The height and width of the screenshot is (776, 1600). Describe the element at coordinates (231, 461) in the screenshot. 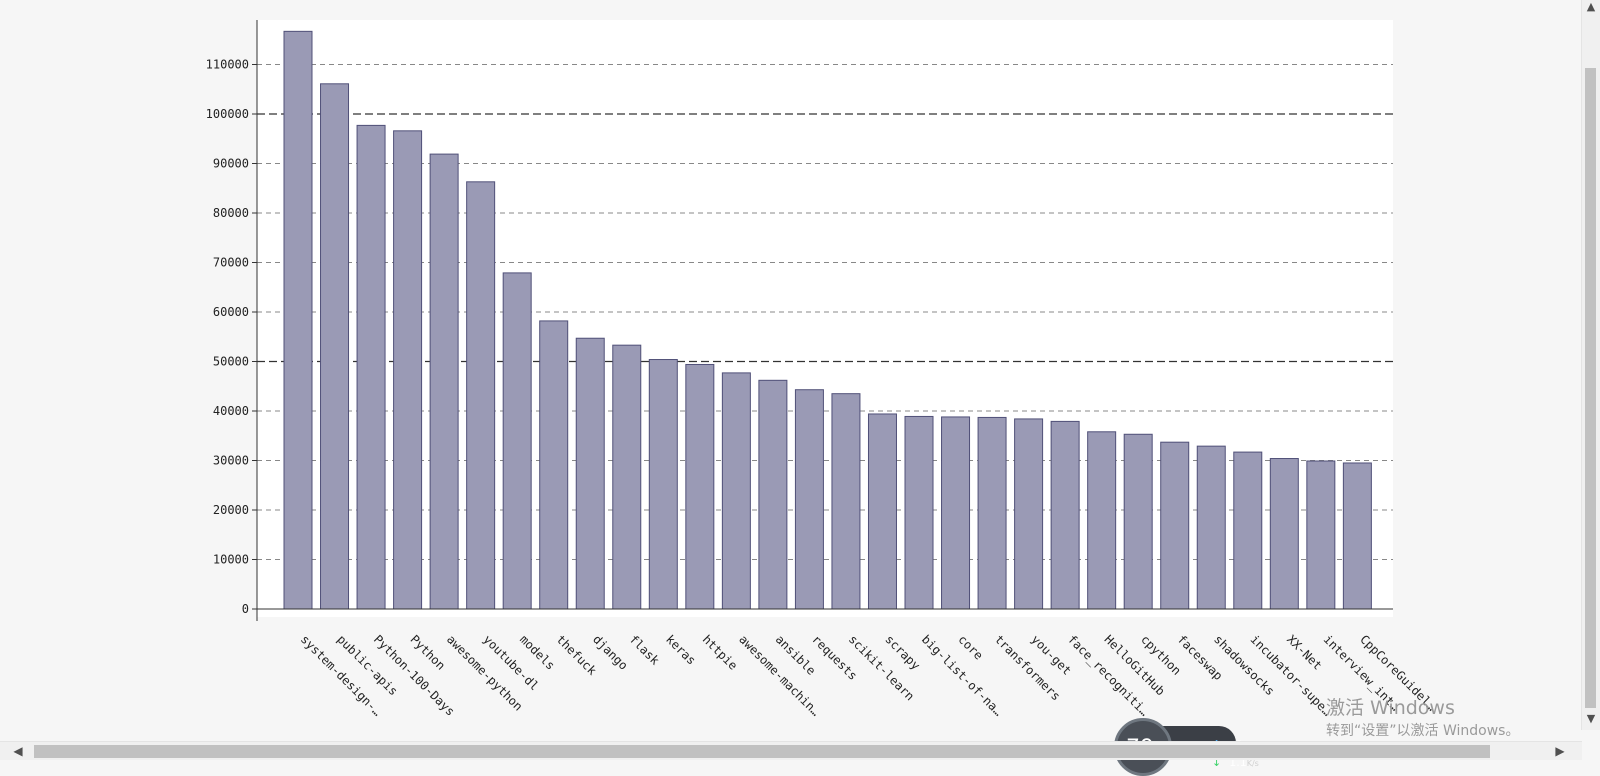

I see `y-tick-label: 30000` at that location.